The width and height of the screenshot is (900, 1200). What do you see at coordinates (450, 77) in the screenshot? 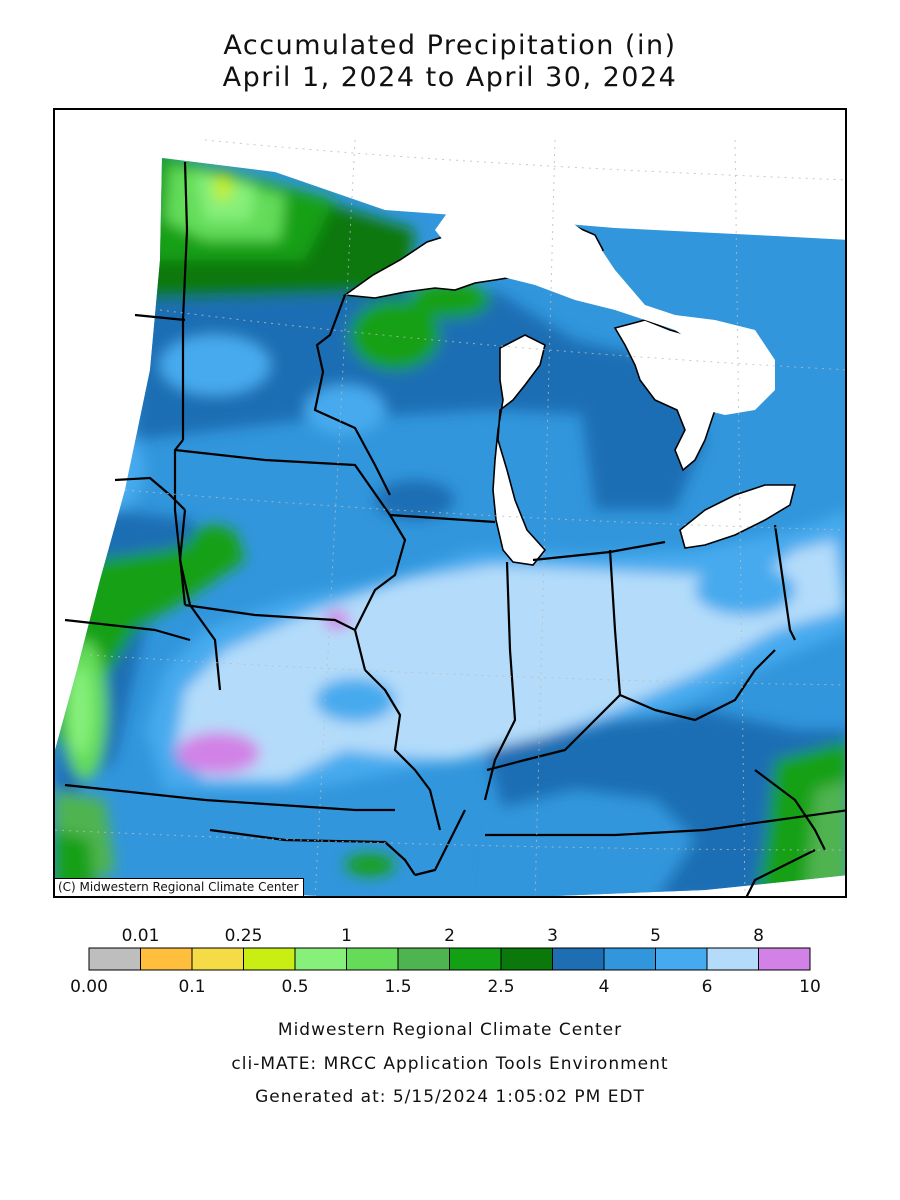
I see `map-date-range: April 1, 2024 to April 30, 2024` at bounding box center [450, 77].